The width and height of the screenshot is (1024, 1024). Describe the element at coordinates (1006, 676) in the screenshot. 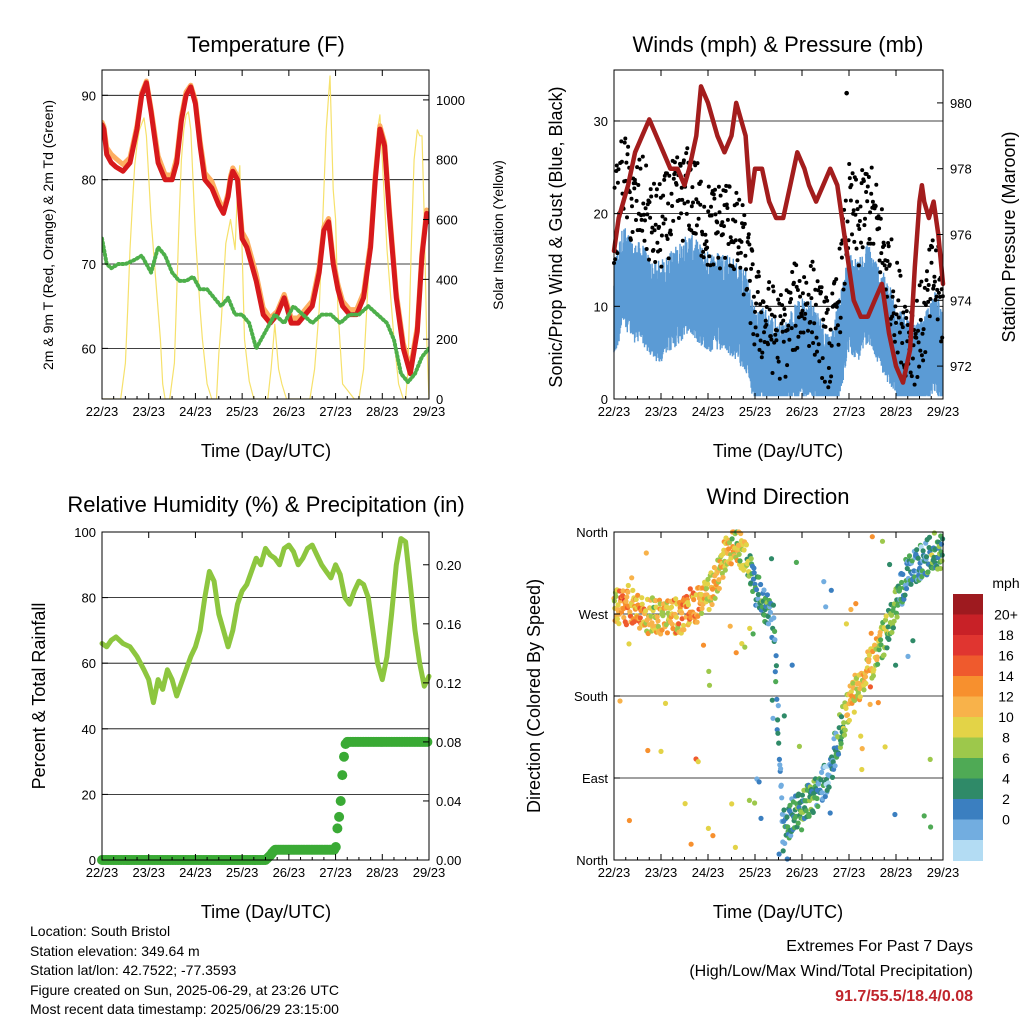

I see `colorbar-label: 14` at that location.